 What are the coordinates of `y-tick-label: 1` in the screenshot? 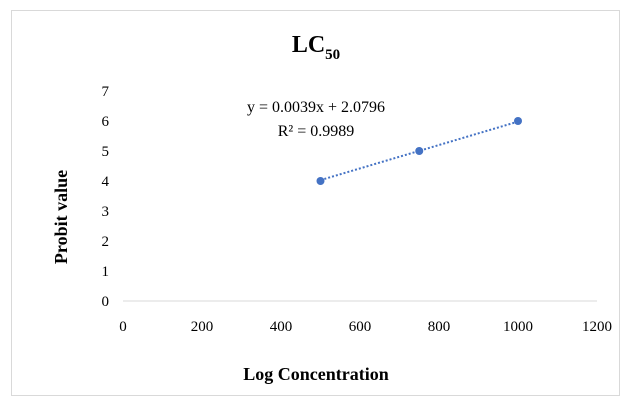 It's located at (106, 272).